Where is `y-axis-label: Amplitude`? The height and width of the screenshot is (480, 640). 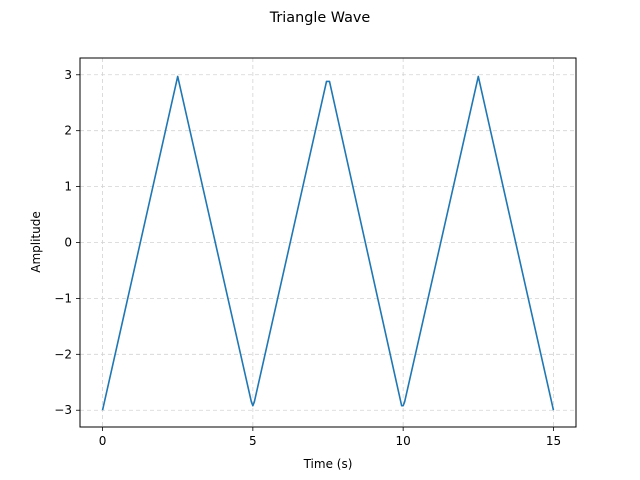
y-axis-label: Amplitude is located at coordinates (36, 242).